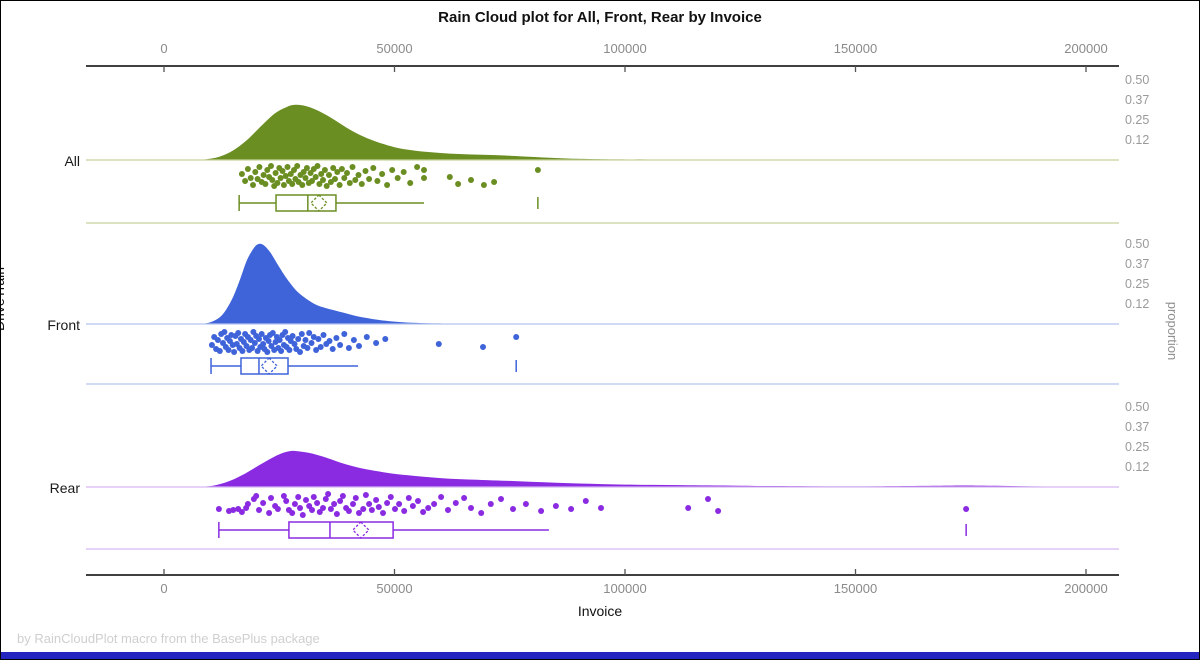 This screenshot has width=1200, height=660. Describe the element at coordinates (489, 132) in the screenshot. I see `density-cloud-all` at that location.